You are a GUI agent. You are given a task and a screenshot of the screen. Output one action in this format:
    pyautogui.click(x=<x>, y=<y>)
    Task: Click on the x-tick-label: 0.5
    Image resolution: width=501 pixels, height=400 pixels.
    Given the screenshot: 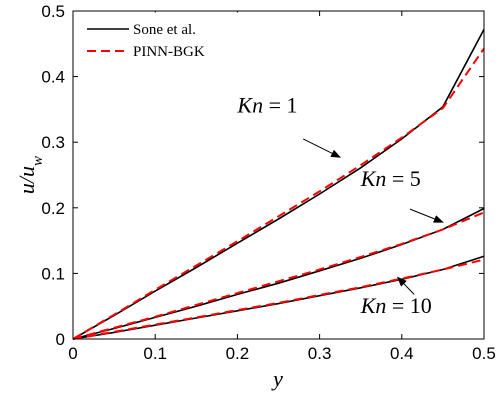 What is the action you would take?
    pyautogui.click(x=484, y=353)
    